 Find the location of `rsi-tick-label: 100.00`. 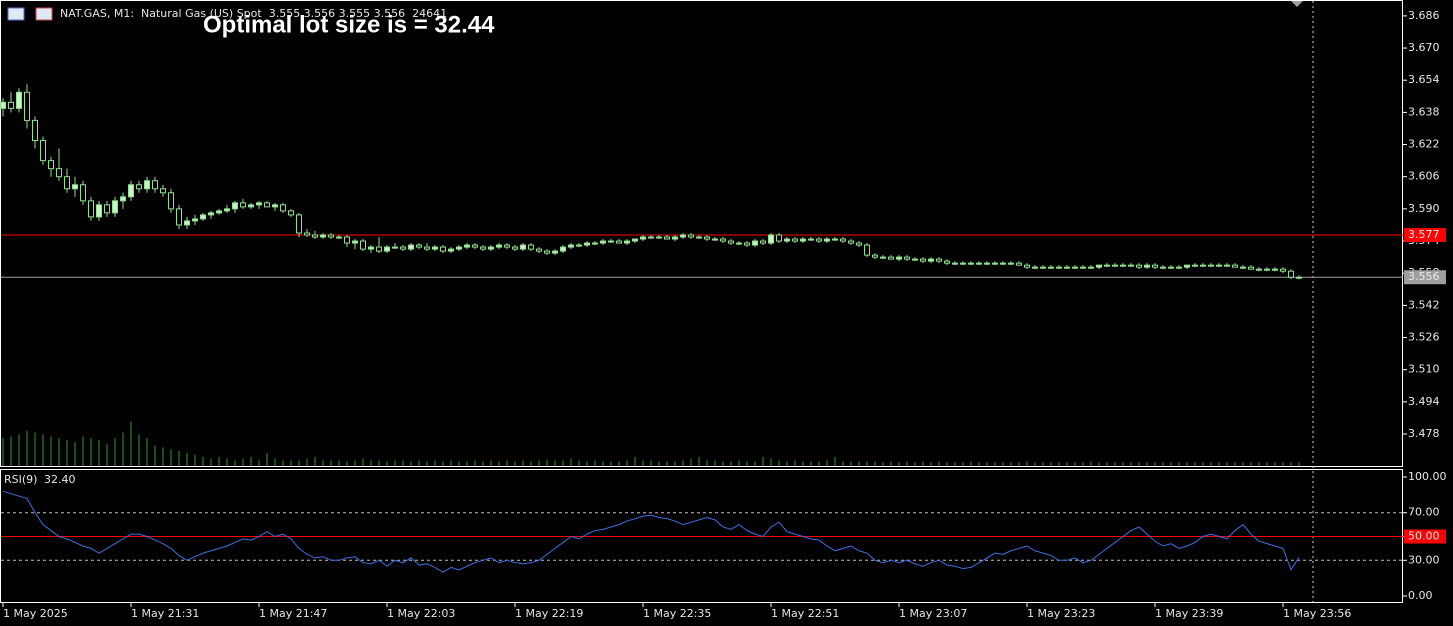

rsi-tick-label: 100.00 is located at coordinates (1427, 476).